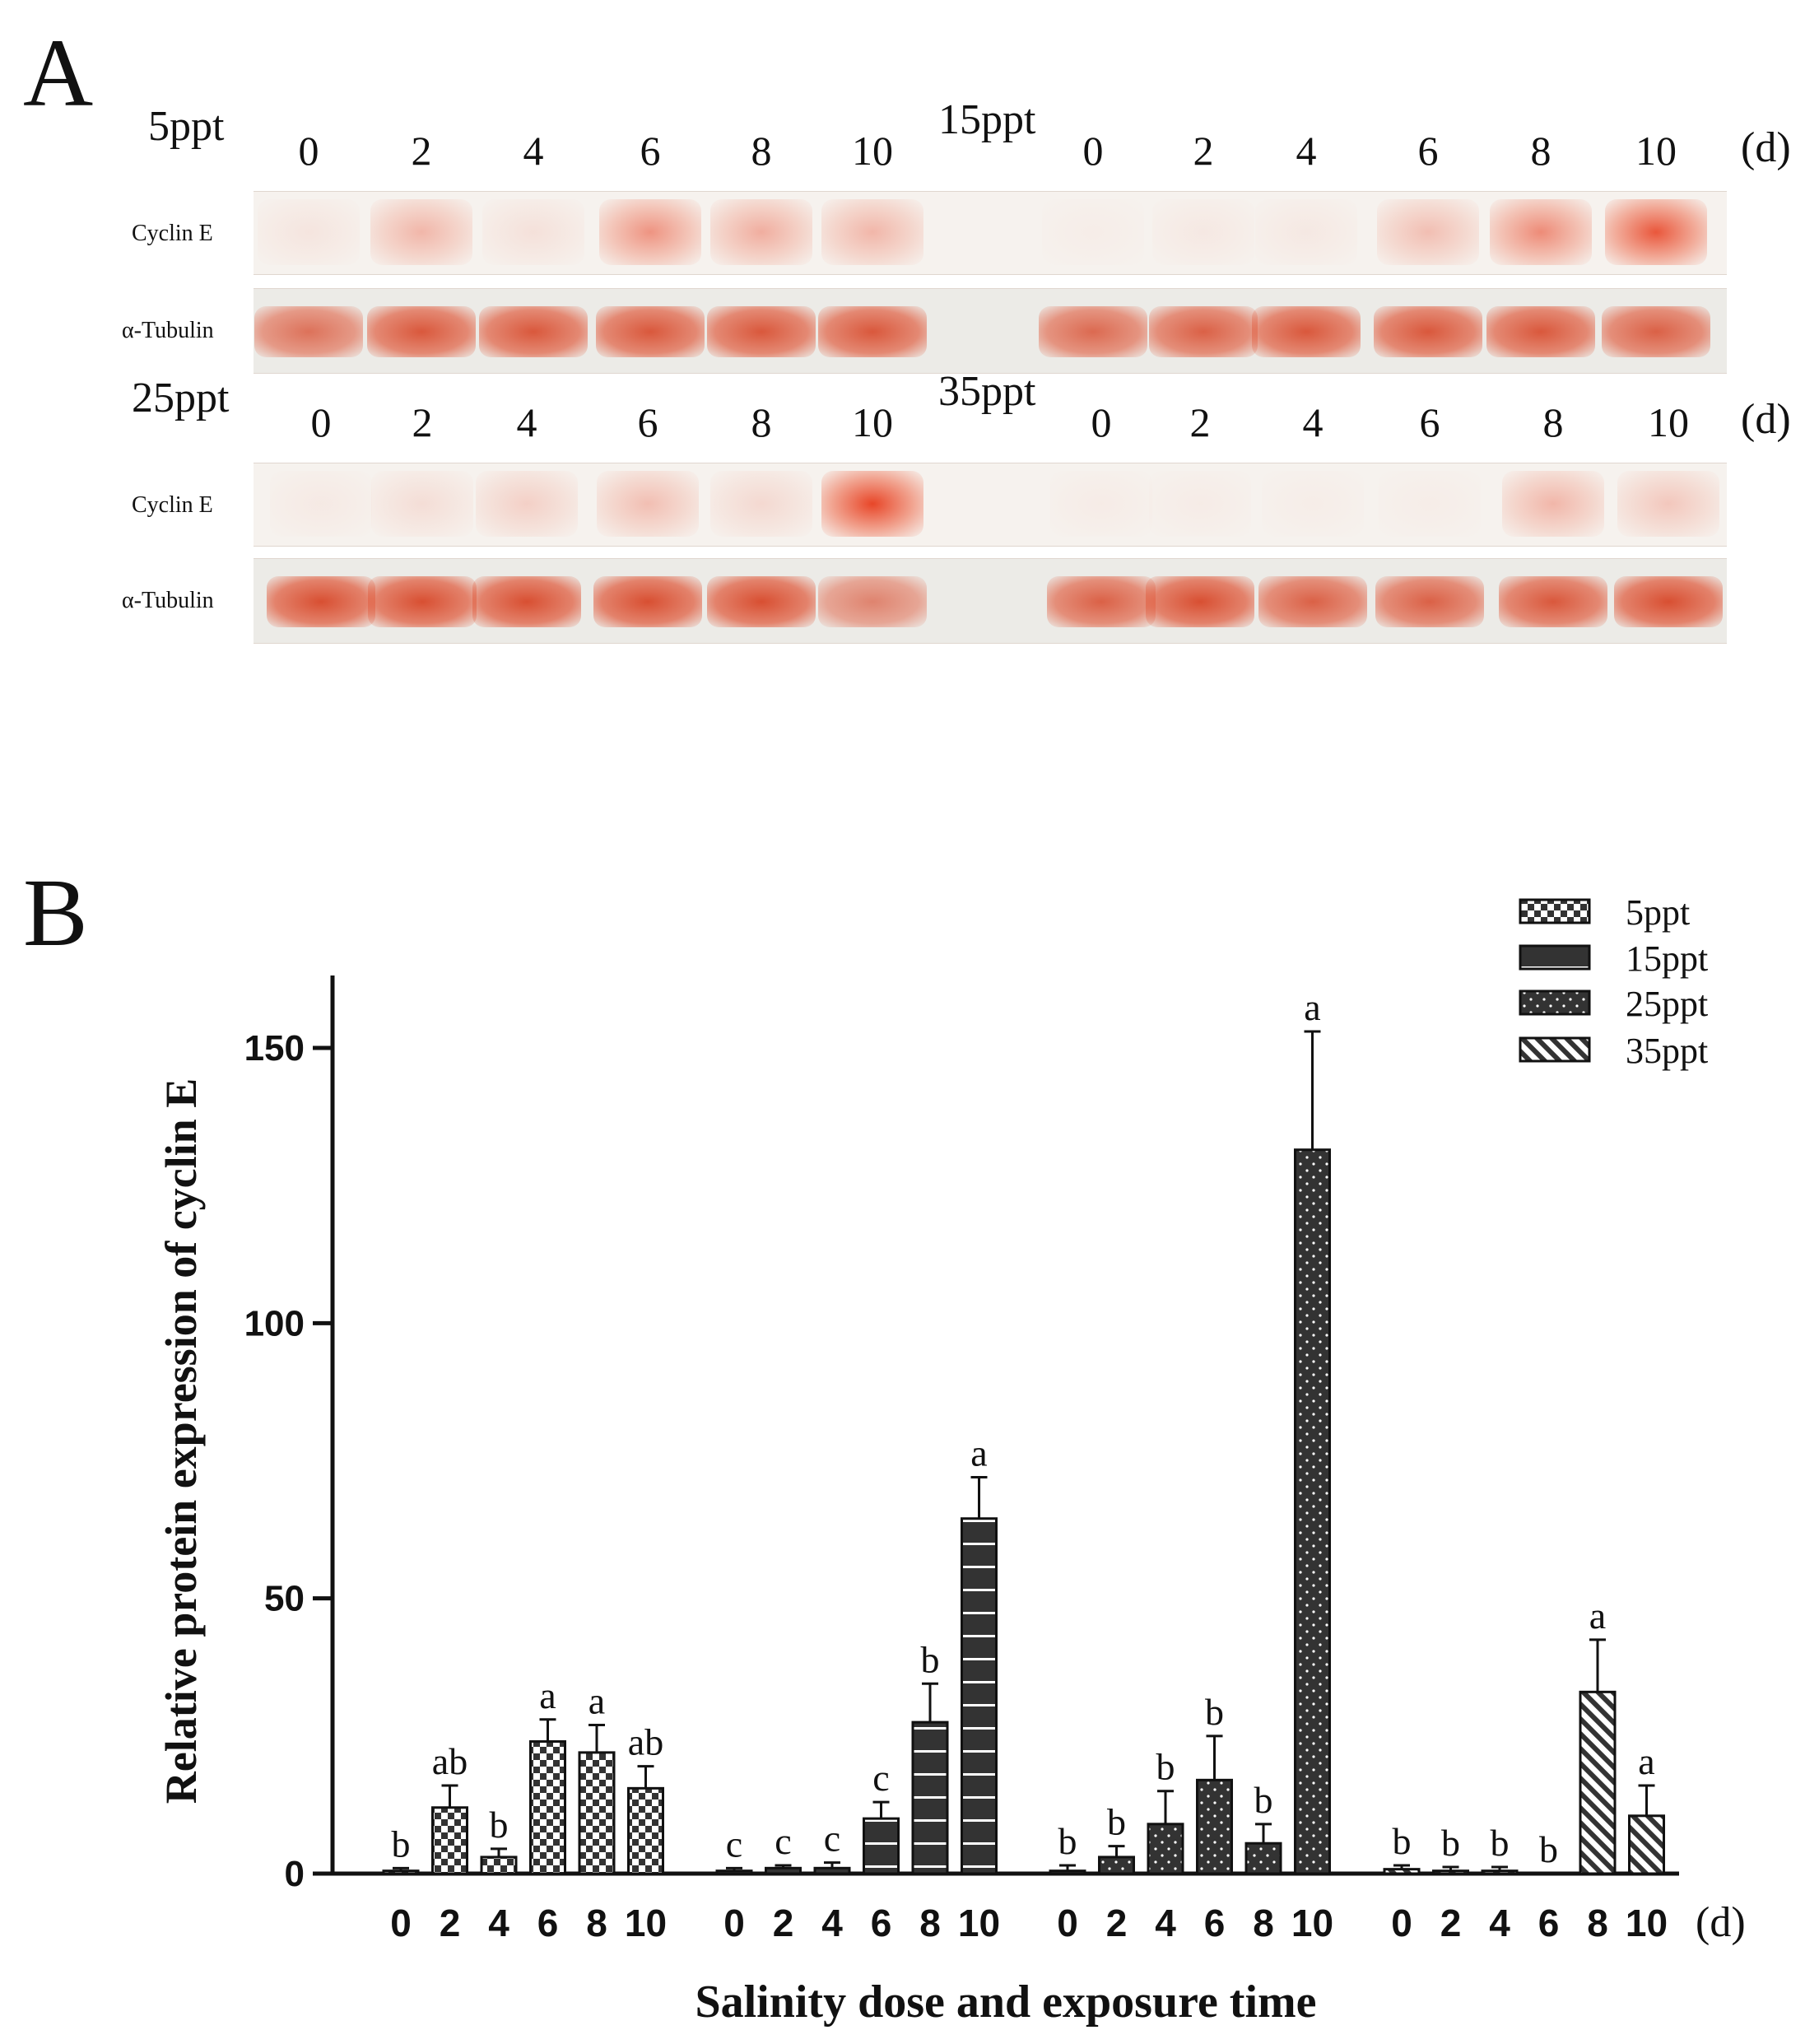 This screenshot has height=2044, width=1819. Describe the element at coordinates (1667, 1051) in the screenshot. I see `legend-label: 35ppt` at that location.